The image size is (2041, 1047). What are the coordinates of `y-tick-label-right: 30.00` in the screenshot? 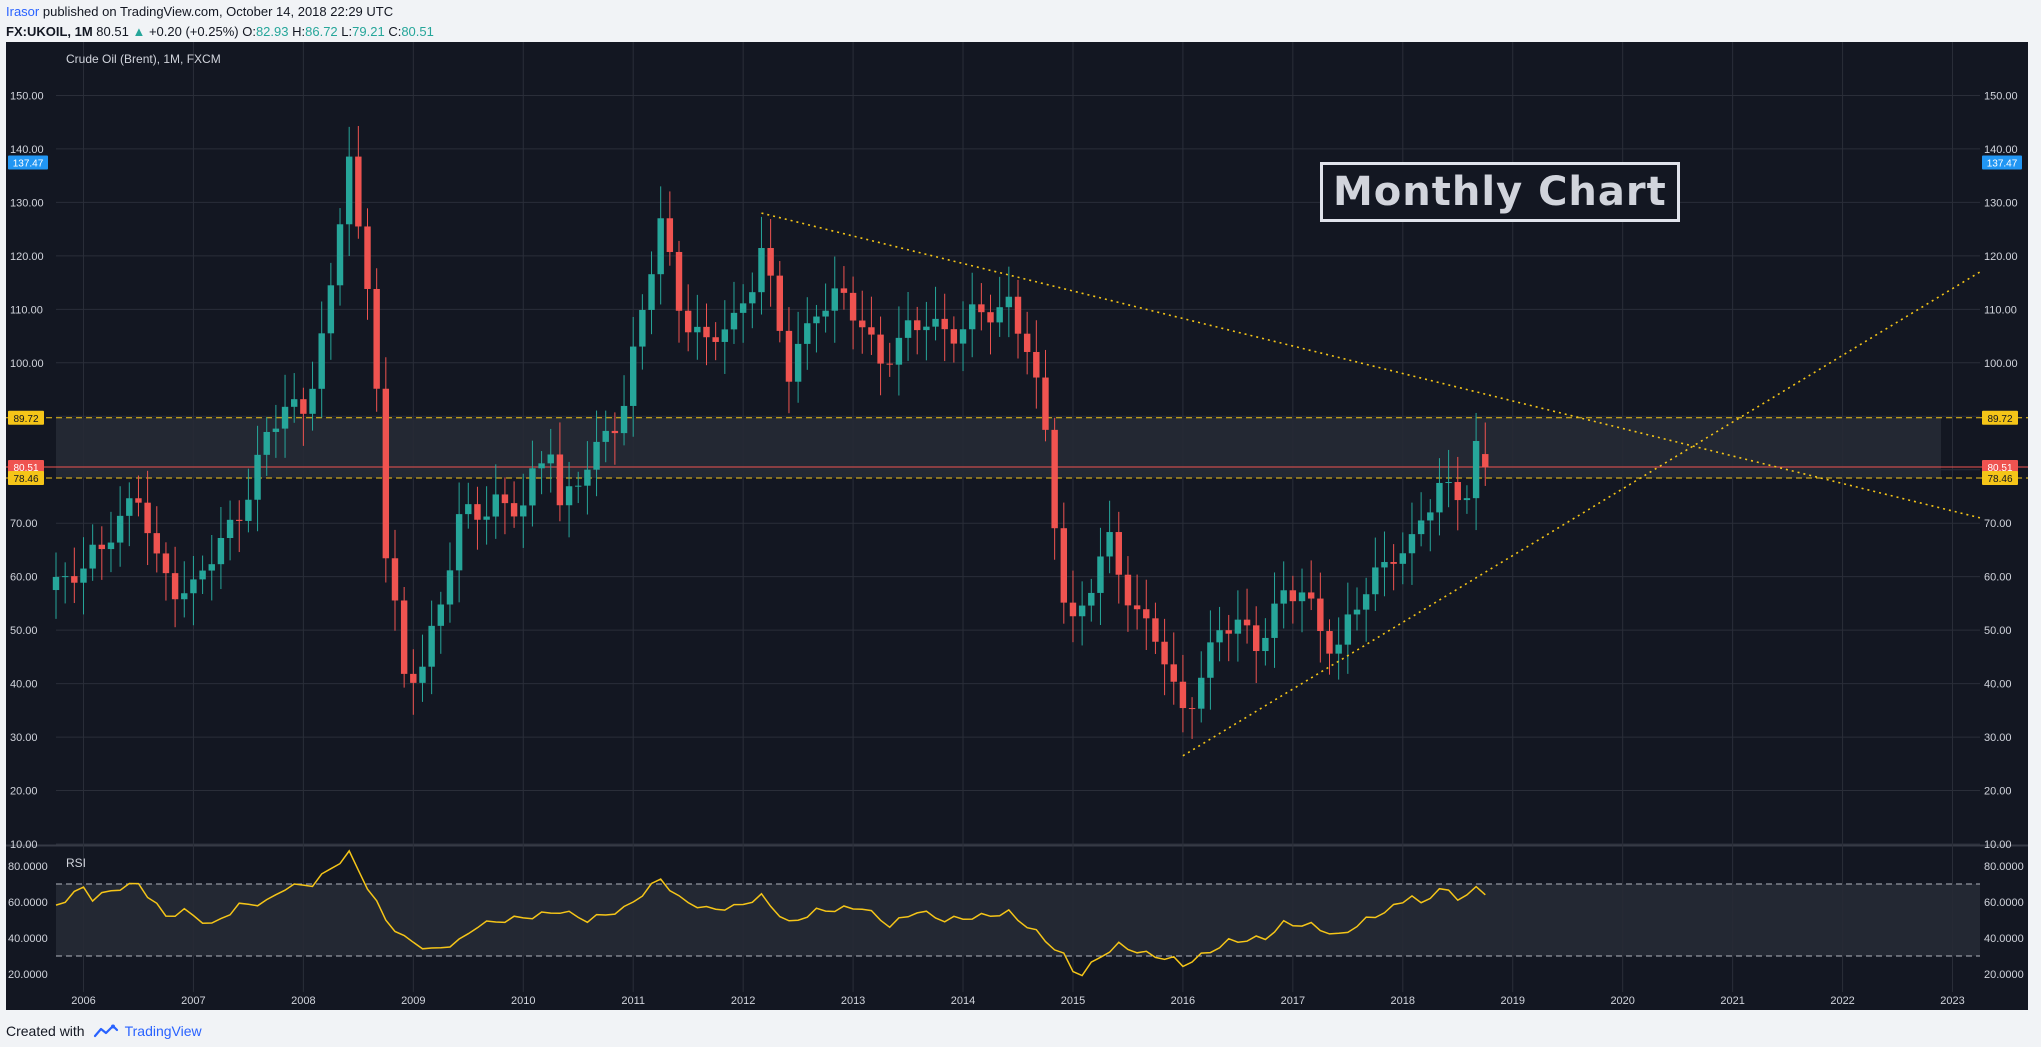 It's located at (1998, 738).